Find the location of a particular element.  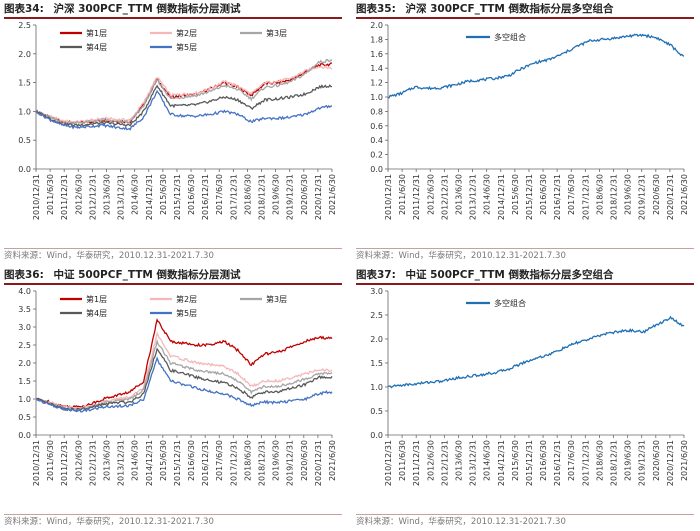

legend-label: 多空组合 is located at coordinates (510, 303).